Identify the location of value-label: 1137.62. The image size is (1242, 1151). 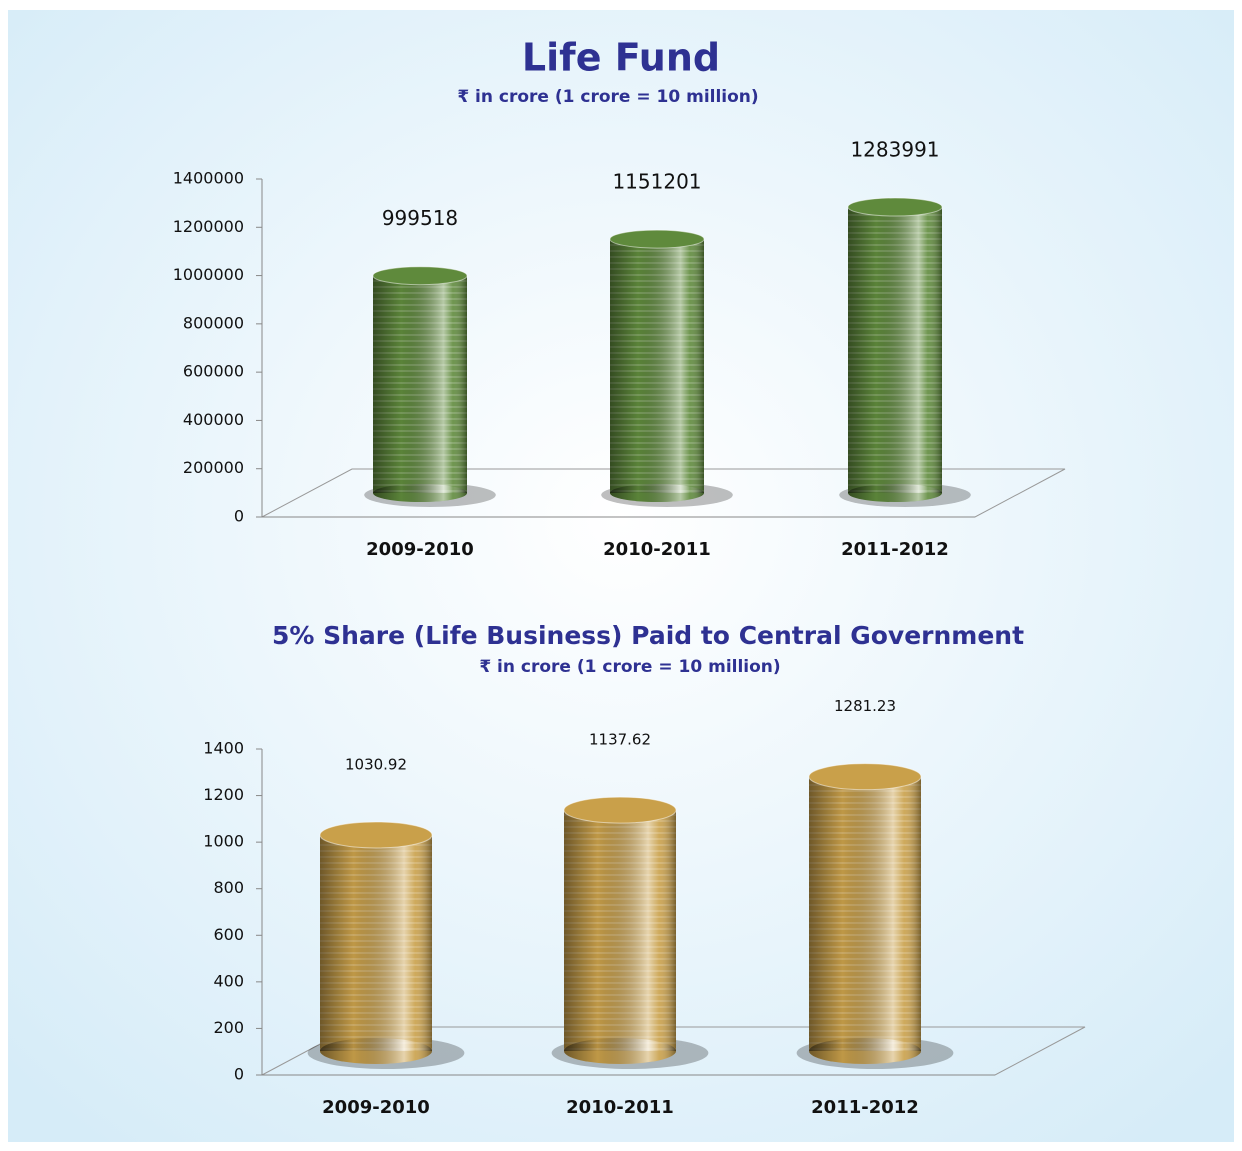
(620, 740).